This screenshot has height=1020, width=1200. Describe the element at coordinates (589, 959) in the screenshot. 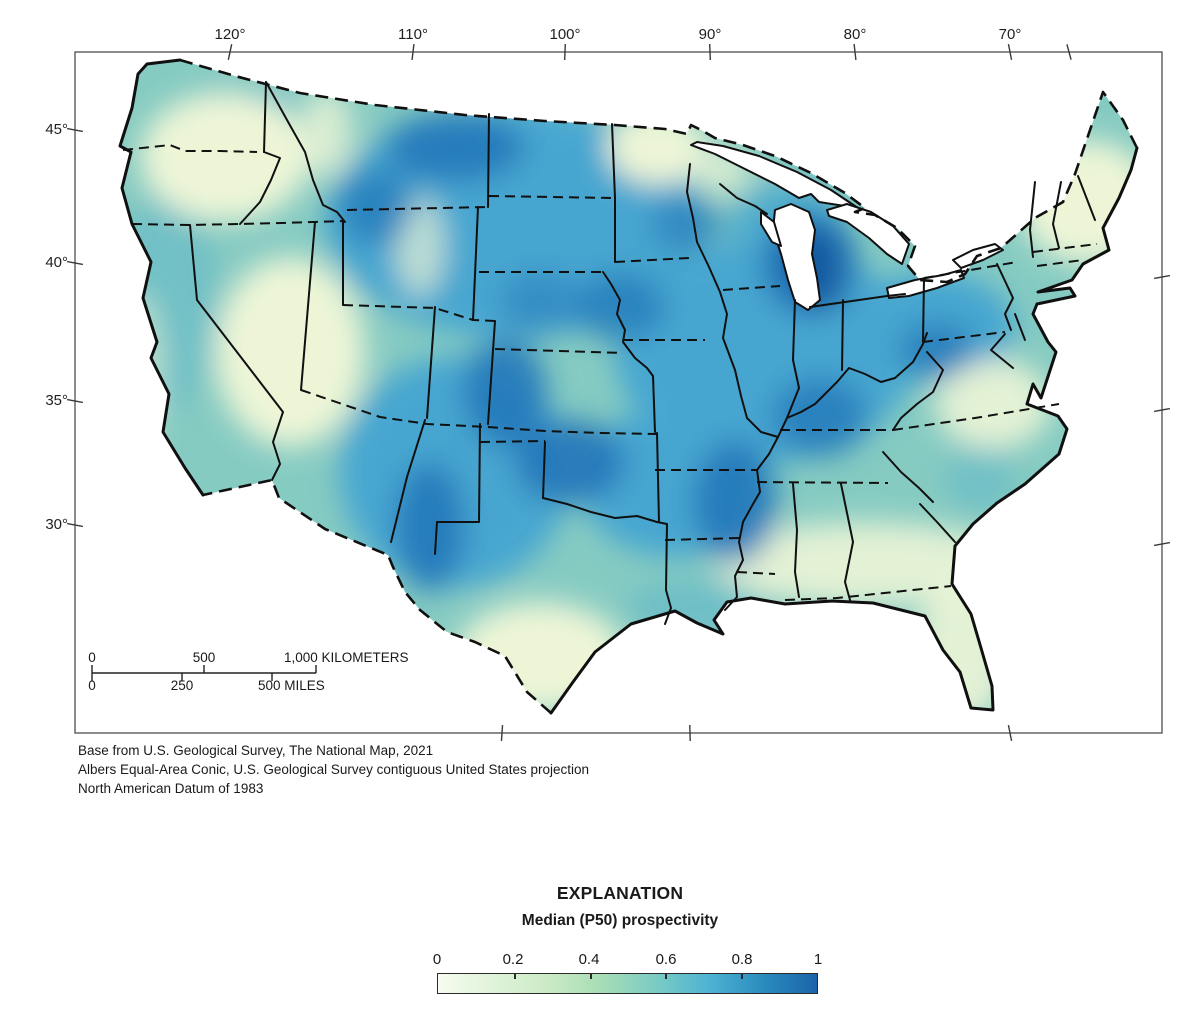

I see `colorbar-tick-04: 0.4` at that location.